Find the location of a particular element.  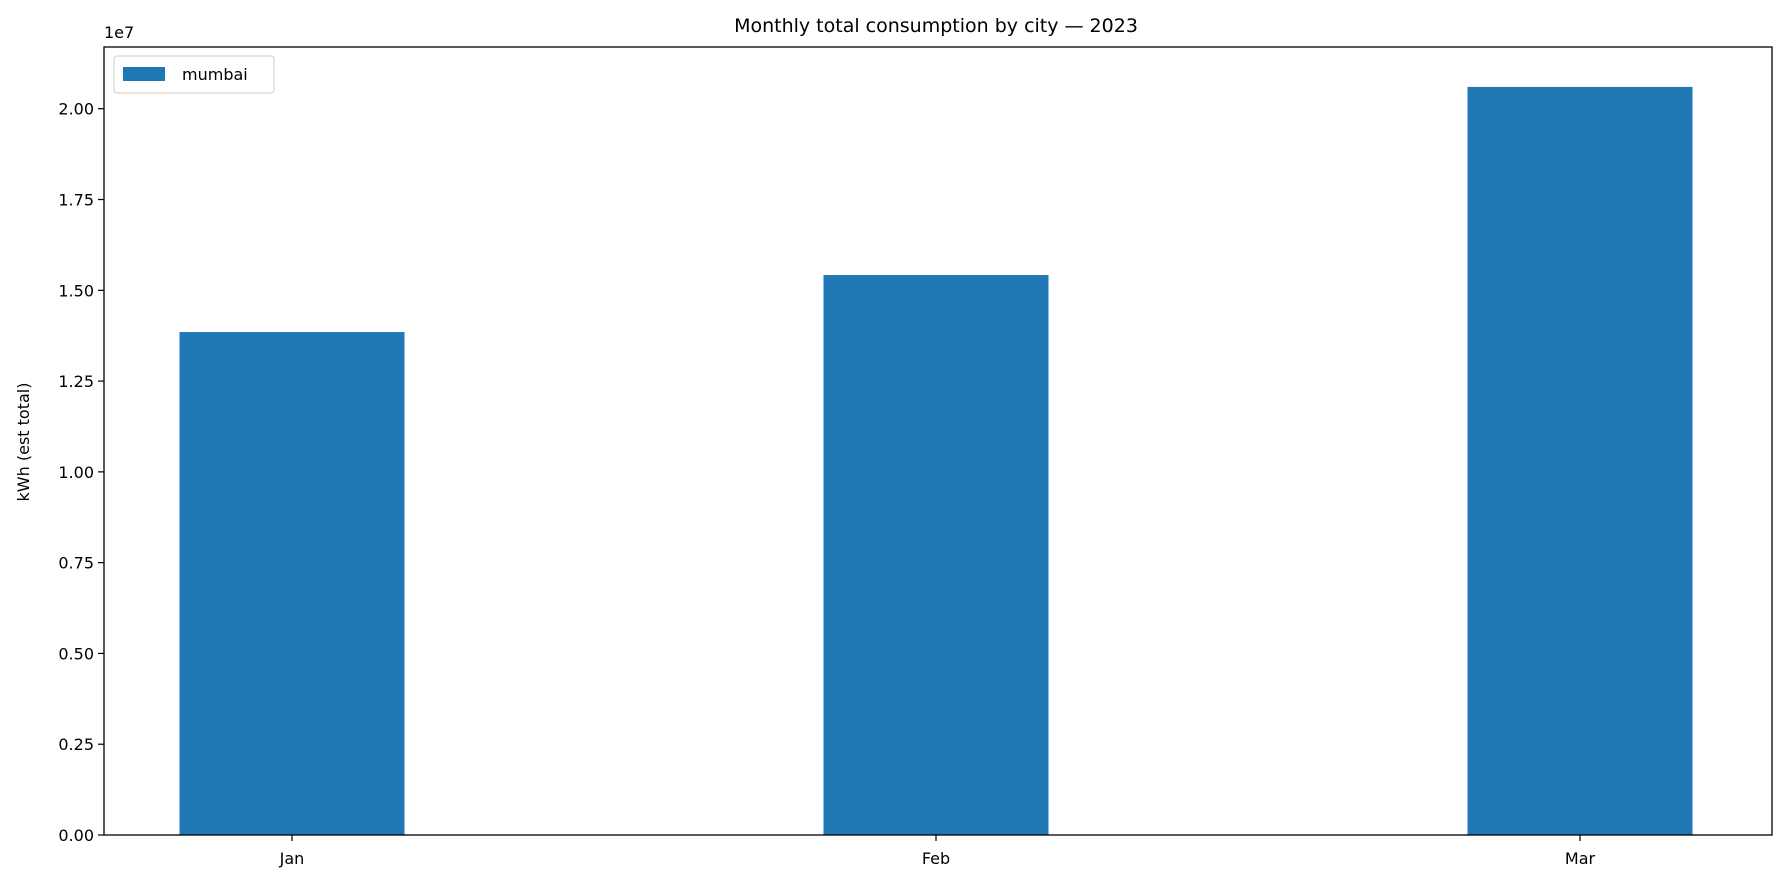

y-tick-label: 0.00 is located at coordinates (76, 835).